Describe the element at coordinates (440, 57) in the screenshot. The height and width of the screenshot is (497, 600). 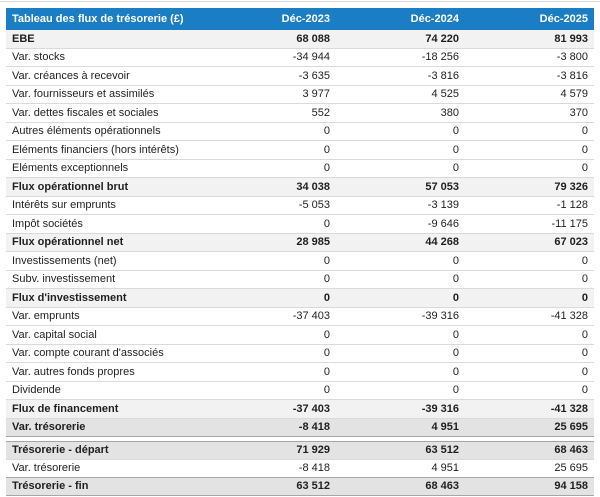
I see `cell-dec-2024: -18 256` at that location.